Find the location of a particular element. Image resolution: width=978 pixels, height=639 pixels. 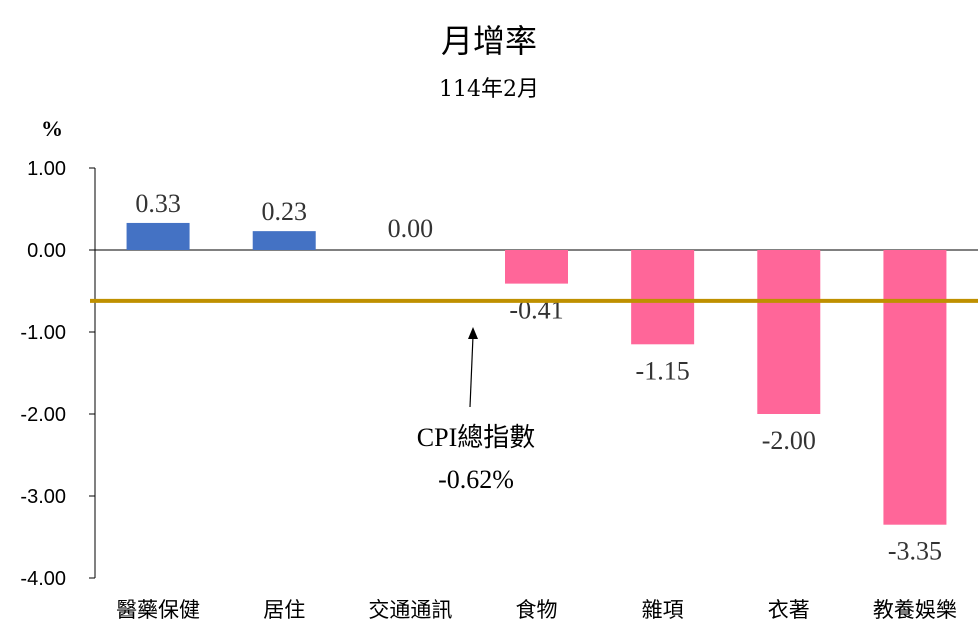

cpi-annotation-label: CPI總指數 is located at coordinates (476, 437).